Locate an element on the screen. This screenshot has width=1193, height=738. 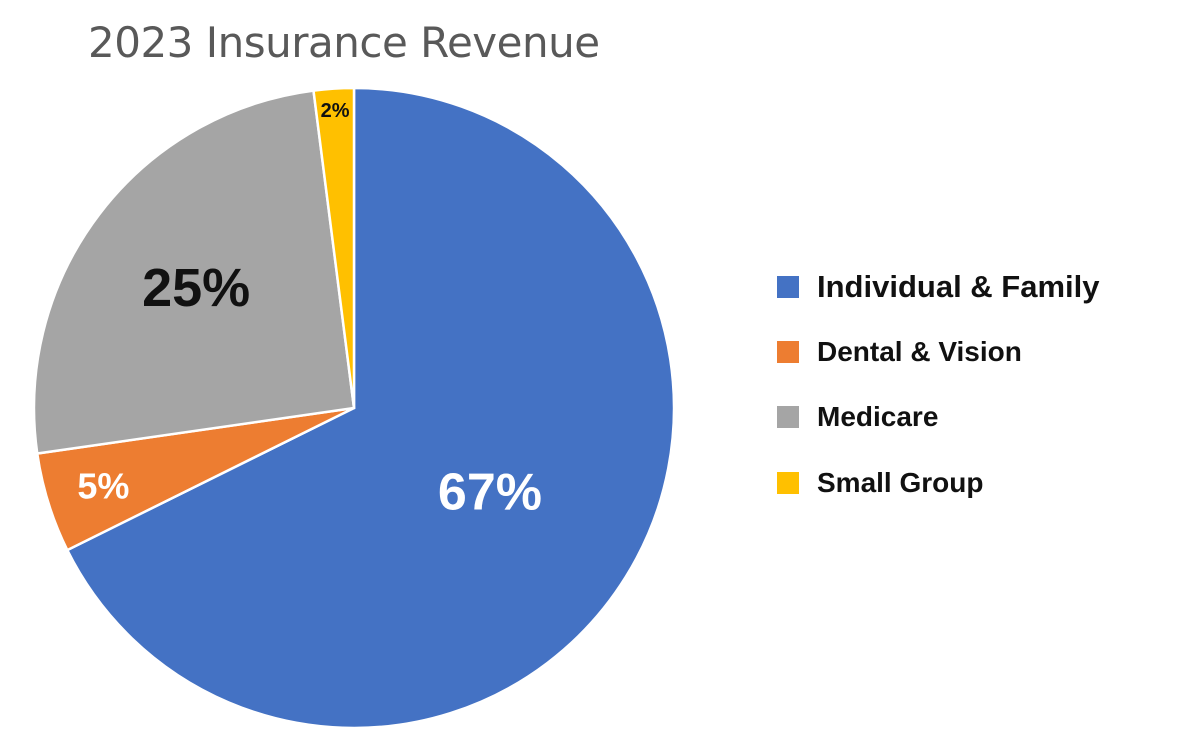
legend-item: Small Group is located at coordinates (880, 483).